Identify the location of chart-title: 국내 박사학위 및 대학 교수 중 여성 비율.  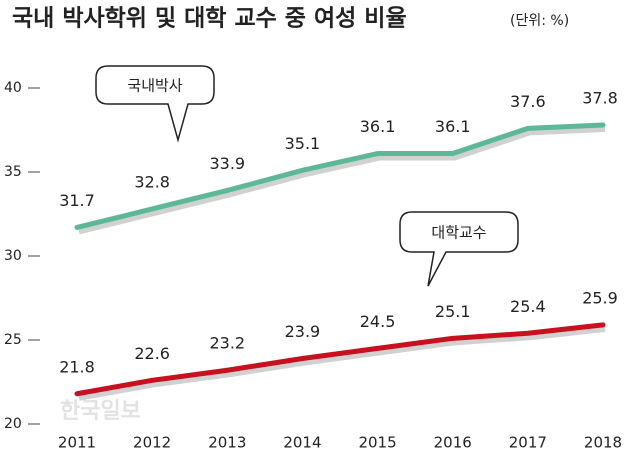
(209, 19).